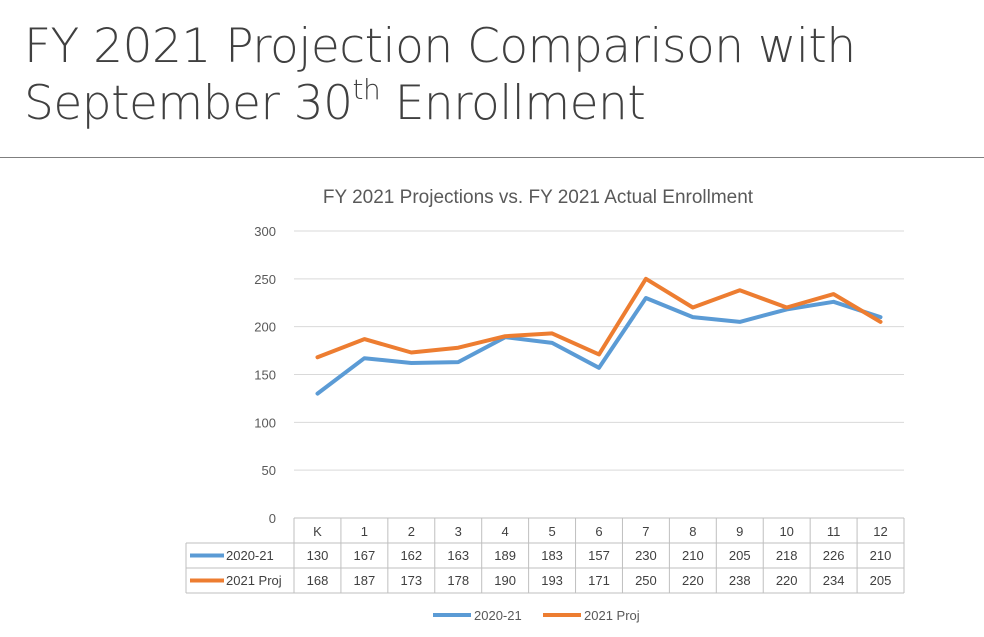 The height and width of the screenshot is (637, 984). Describe the element at coordinates (492, 157) in the screenshot. I see `title-divider` at that location.